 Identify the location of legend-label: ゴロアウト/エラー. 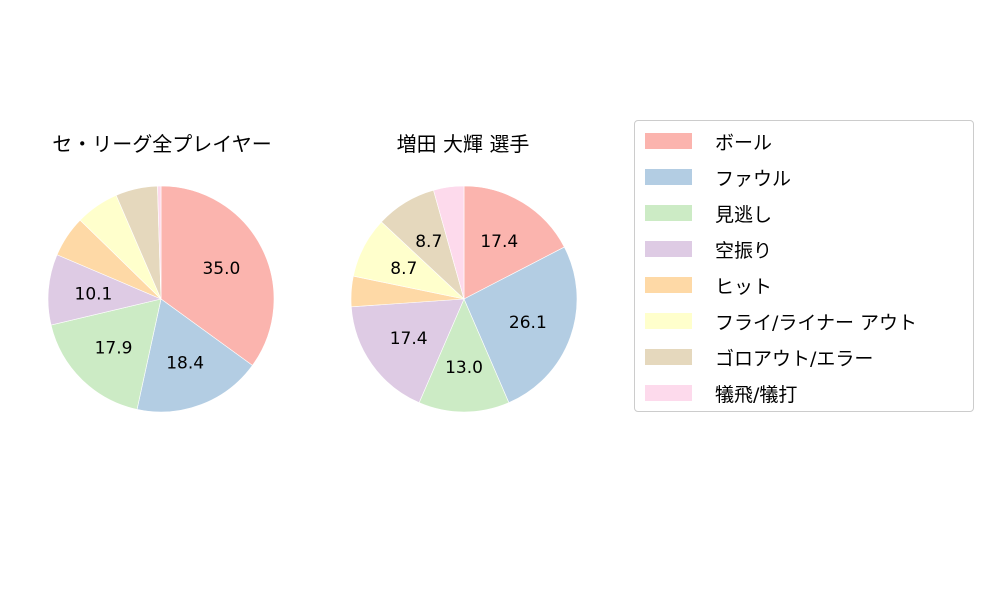
(794, 358).